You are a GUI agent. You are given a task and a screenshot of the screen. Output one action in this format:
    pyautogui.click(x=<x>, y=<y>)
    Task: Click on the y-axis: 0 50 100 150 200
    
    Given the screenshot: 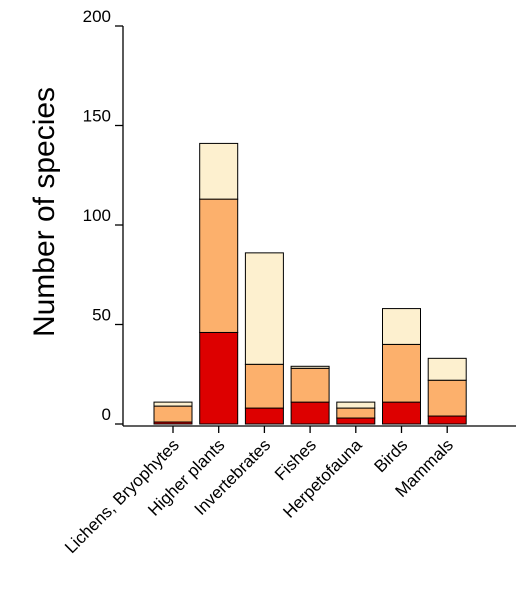 What is the action you would take?
    pyautogui.click(x=103, y=216)
    